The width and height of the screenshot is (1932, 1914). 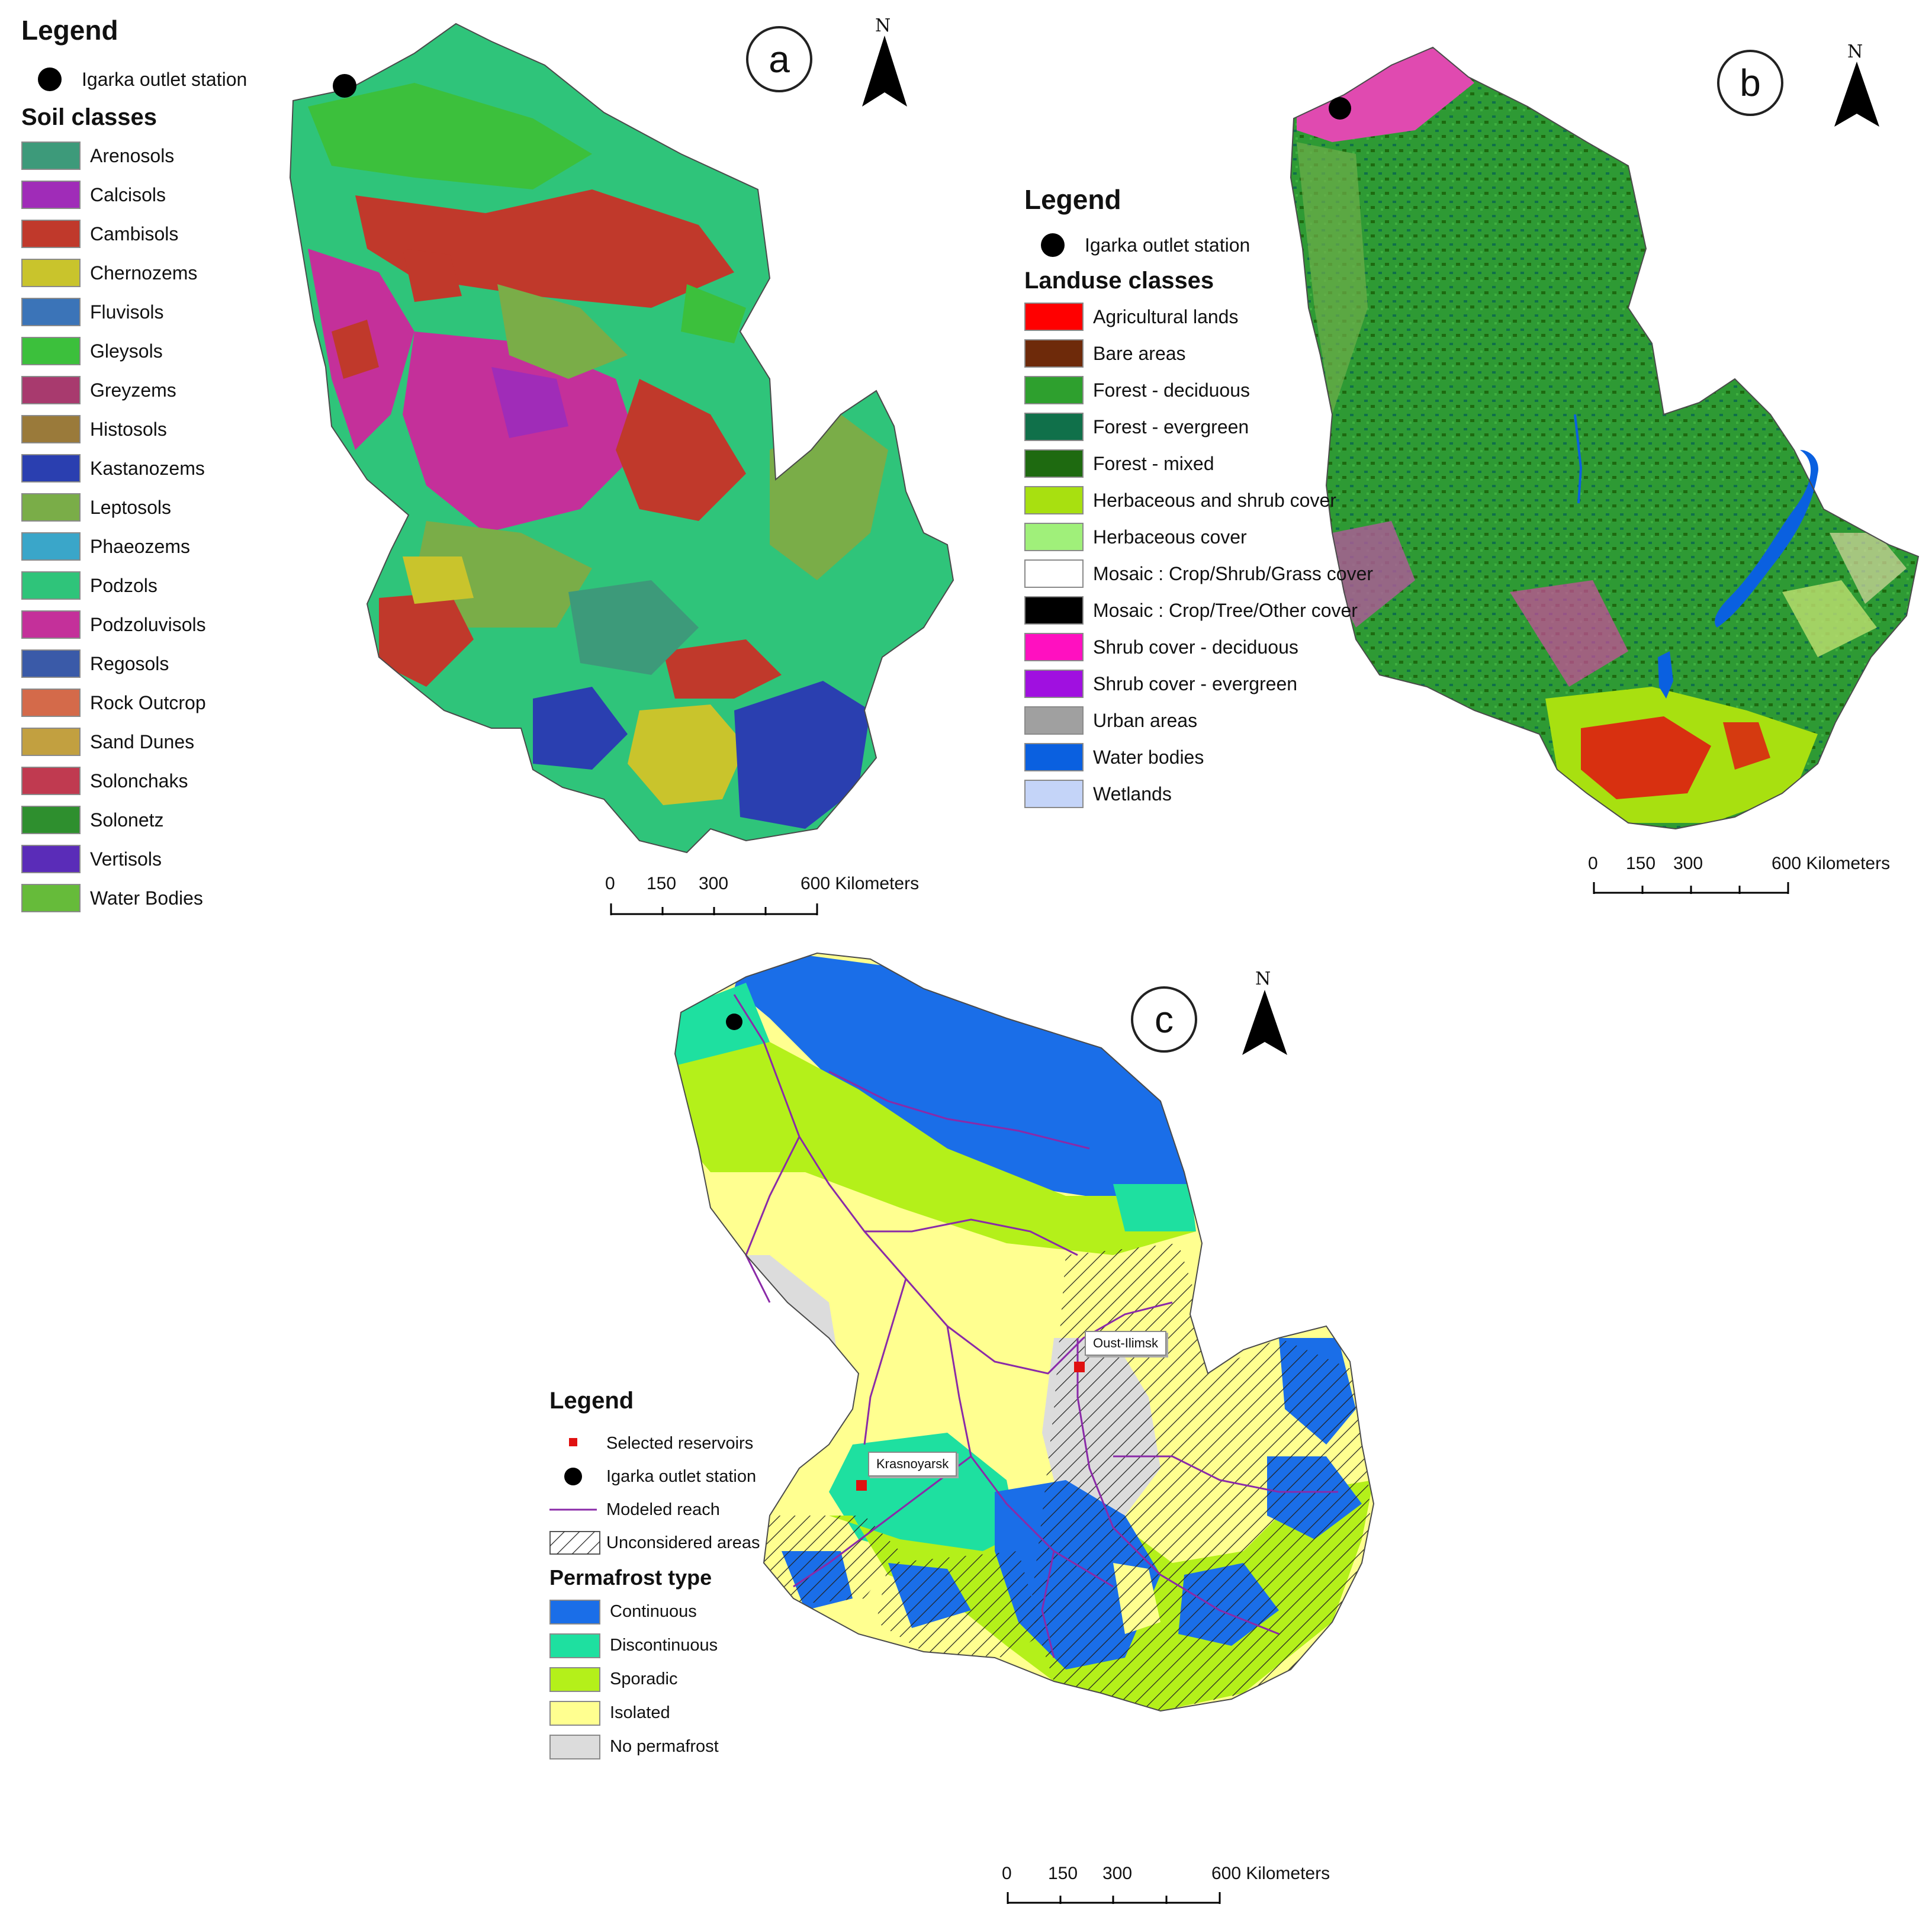 What do you see at coordinates (1035, 1326) in the screenshot?
I see `modeled-reach-network` at bounding box center [1035, 1326].